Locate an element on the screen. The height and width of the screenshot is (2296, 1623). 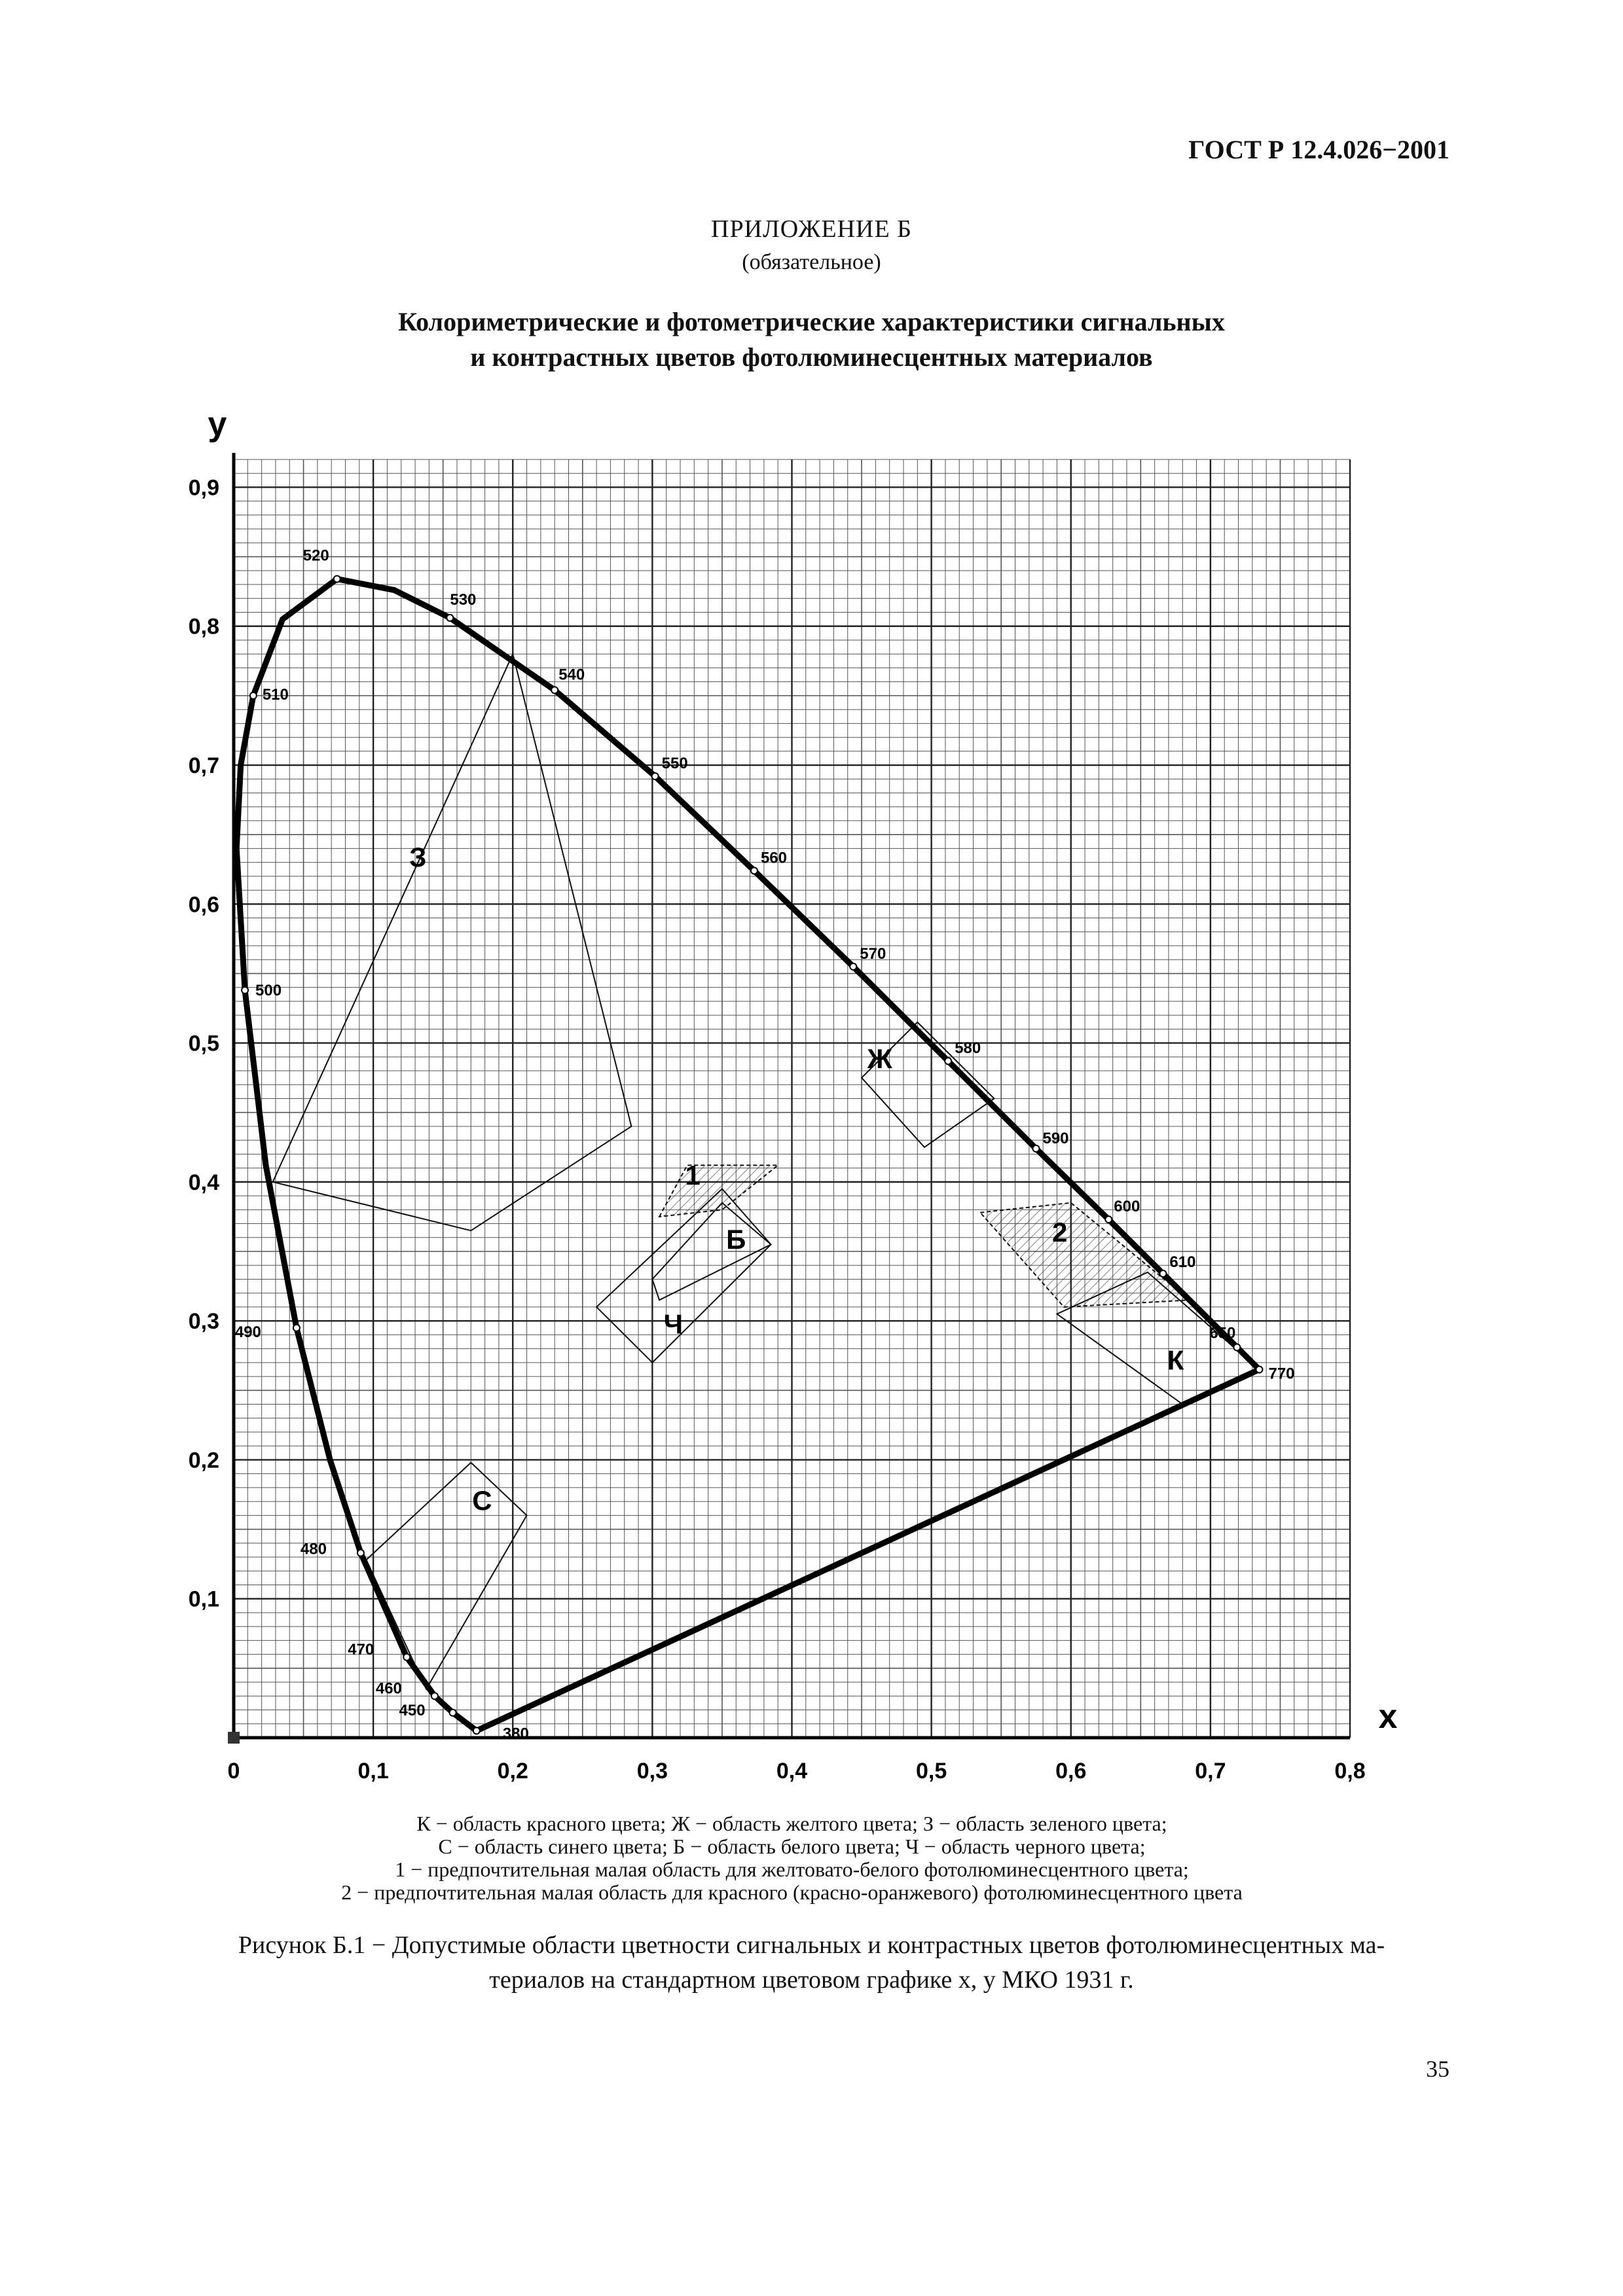
x-tick-label: 0,7 is located at coordinates (1210, 1771).